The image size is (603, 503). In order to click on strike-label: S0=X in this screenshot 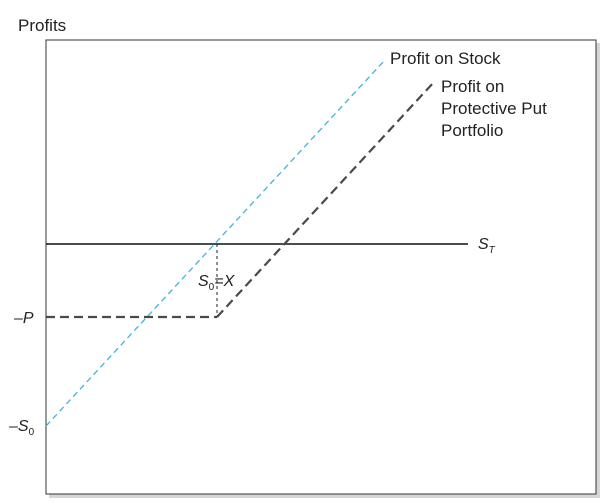, I will do `click(217, 283)`.